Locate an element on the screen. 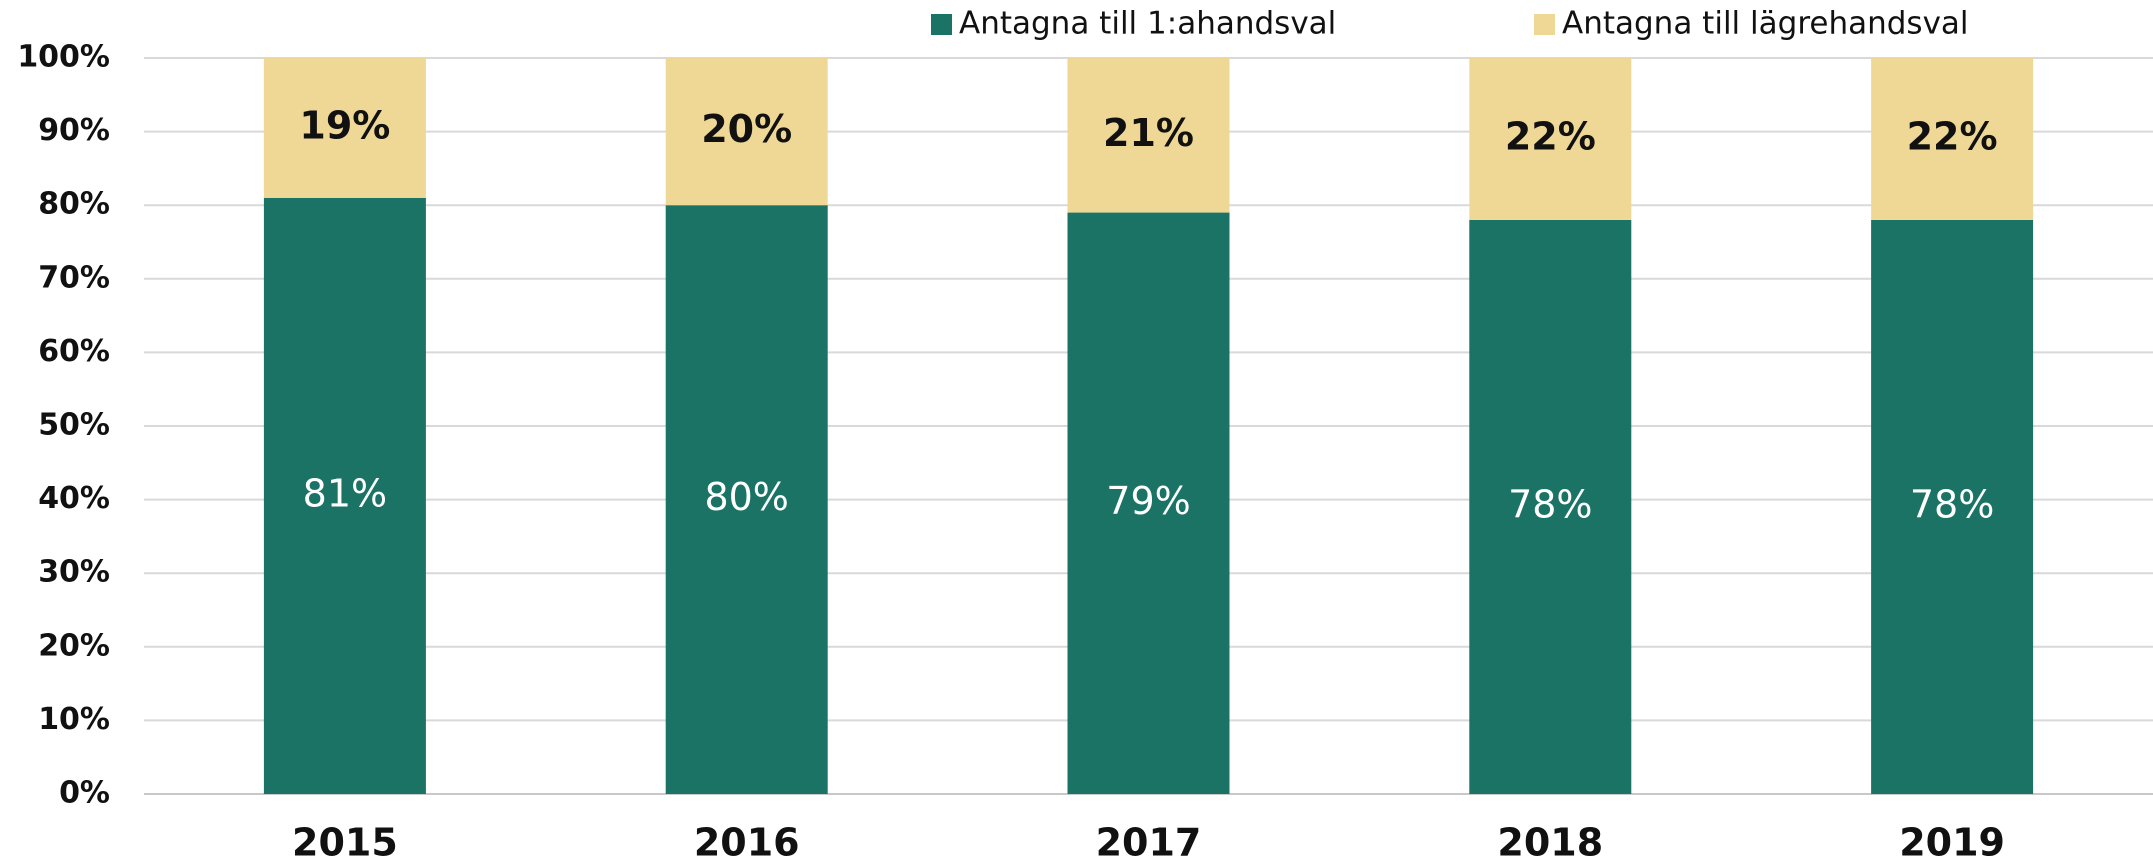 The height and width of the screenshot is (866, 2153). y-tick-label: 50% is located at coordinates (74, 425).